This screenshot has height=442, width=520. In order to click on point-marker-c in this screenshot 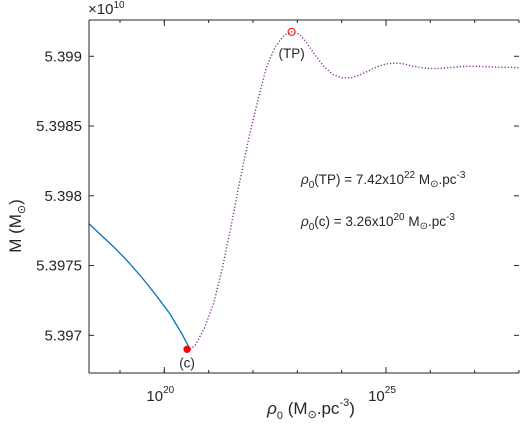, I will do `click(187, 349)`.